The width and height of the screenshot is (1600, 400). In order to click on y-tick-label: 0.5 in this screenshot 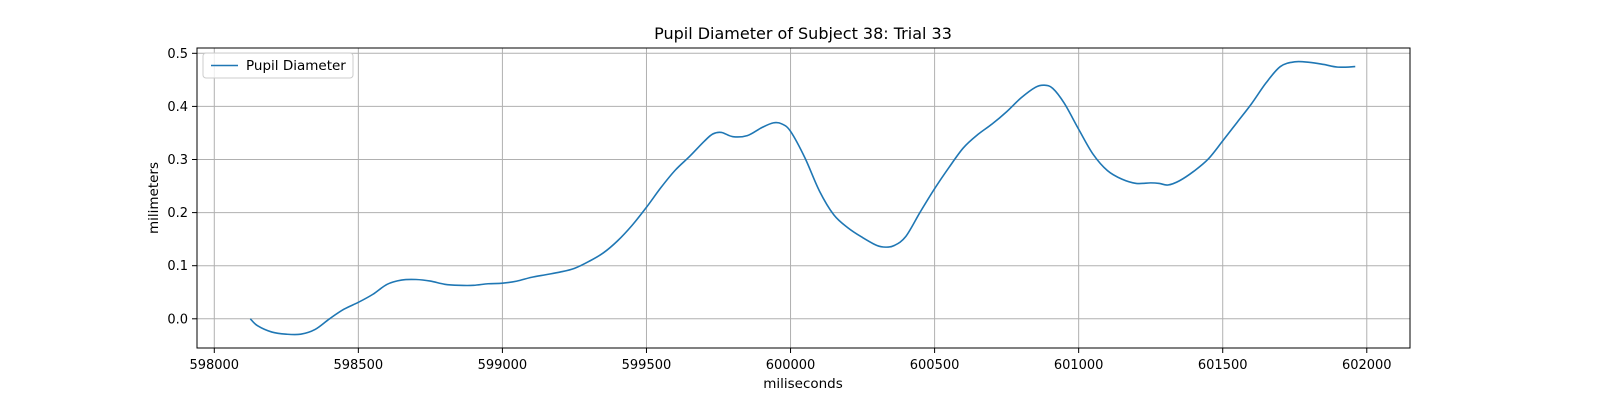, I will do `click(177, 54)`.